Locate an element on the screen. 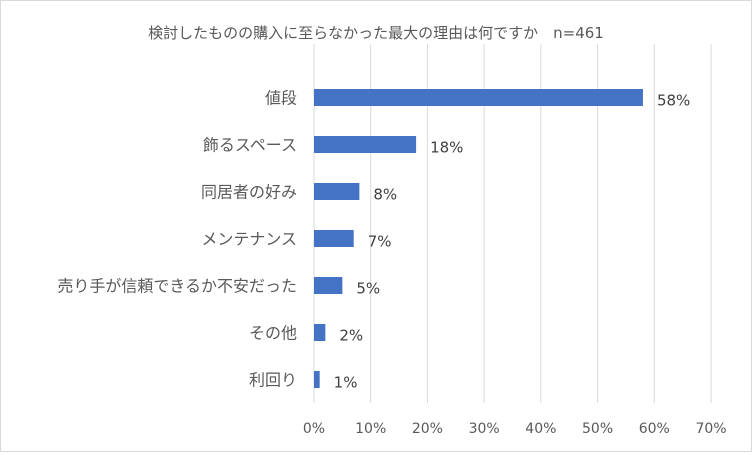 The width and height of the screenshot is (752, 455). data-label: 18% is located at coordinates (446, 148).